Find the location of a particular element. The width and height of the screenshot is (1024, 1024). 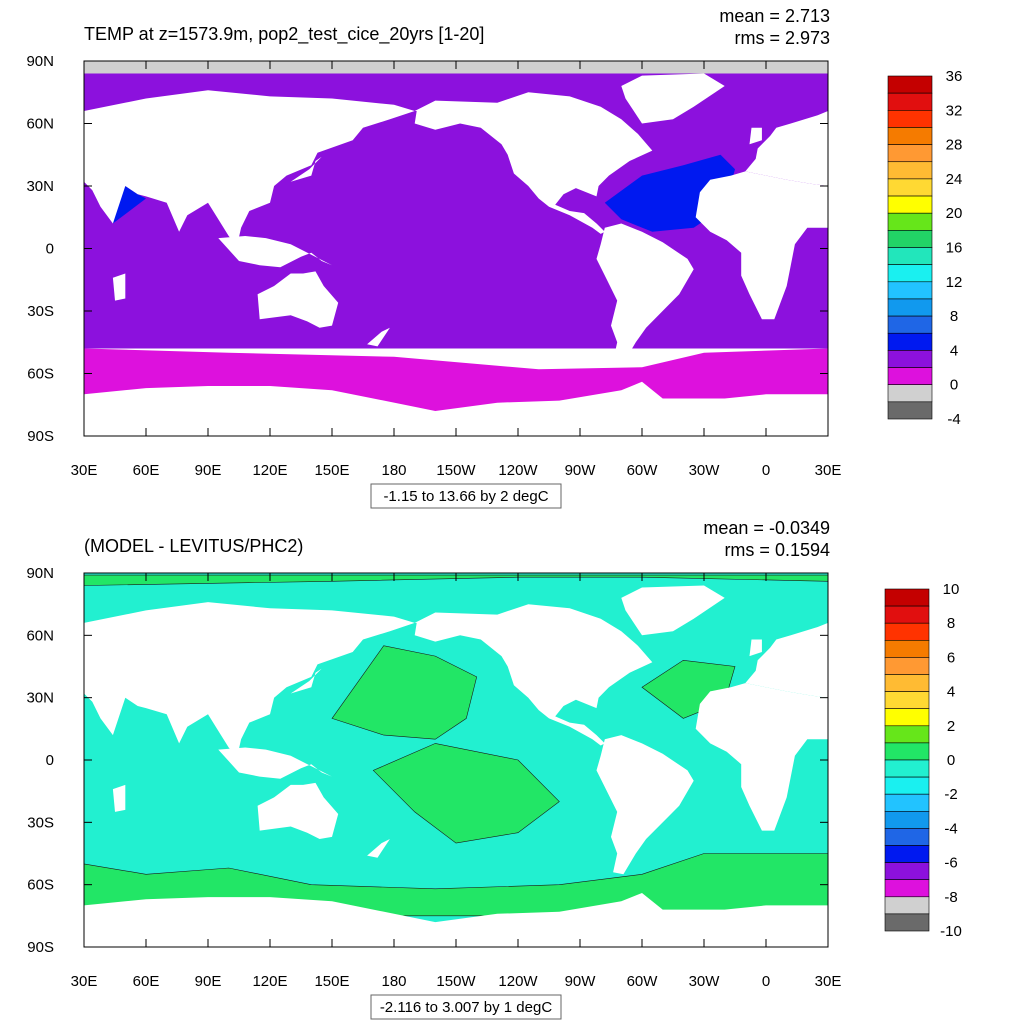

colorbar-label: 20 is located at coordinates (954, 213).